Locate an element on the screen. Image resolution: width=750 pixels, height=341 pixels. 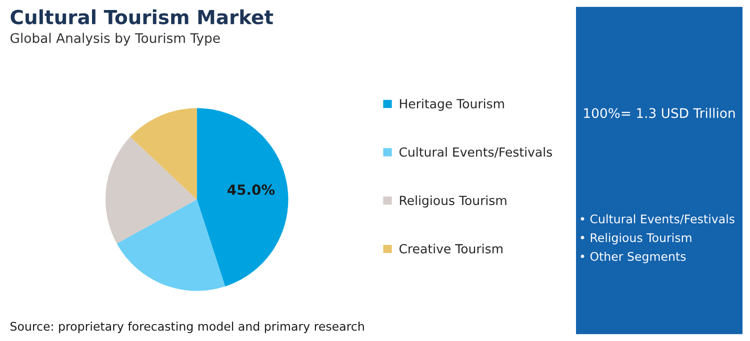
legend-label: Heritage Tourism is located at coordinates (452, 104).